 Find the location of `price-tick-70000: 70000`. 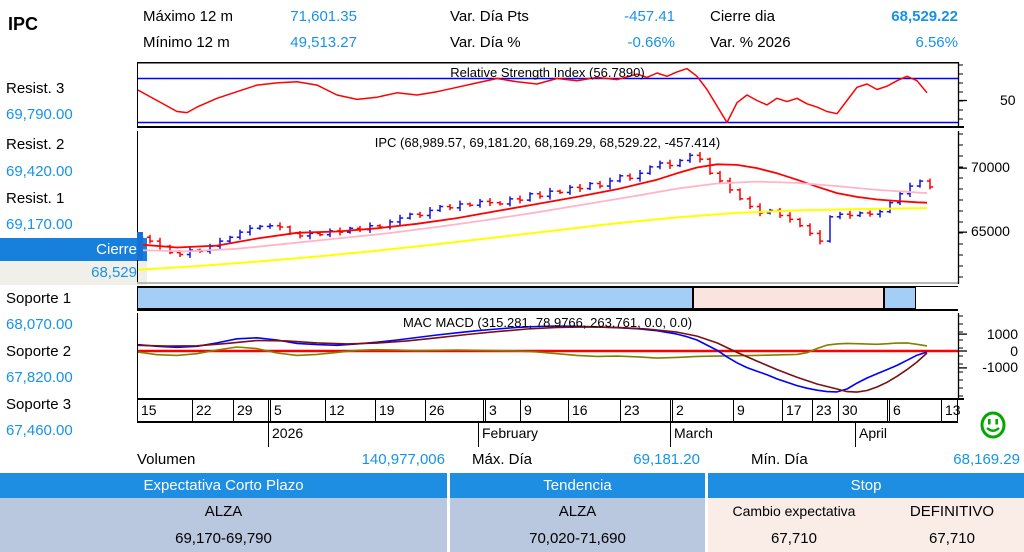

price-tick-70000: 70000 is located at coordinates (990, 167).